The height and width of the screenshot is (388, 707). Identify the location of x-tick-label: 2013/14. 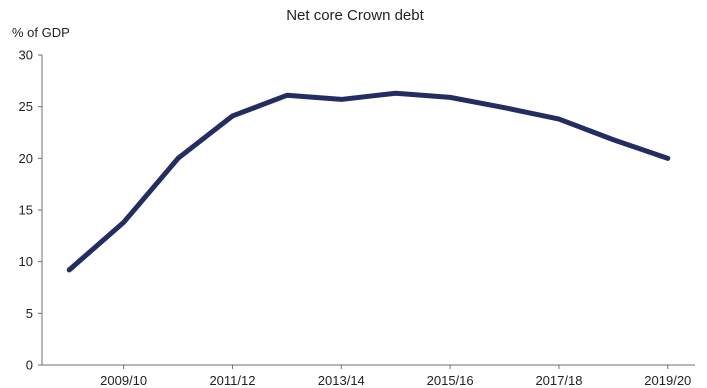
(341, 380).